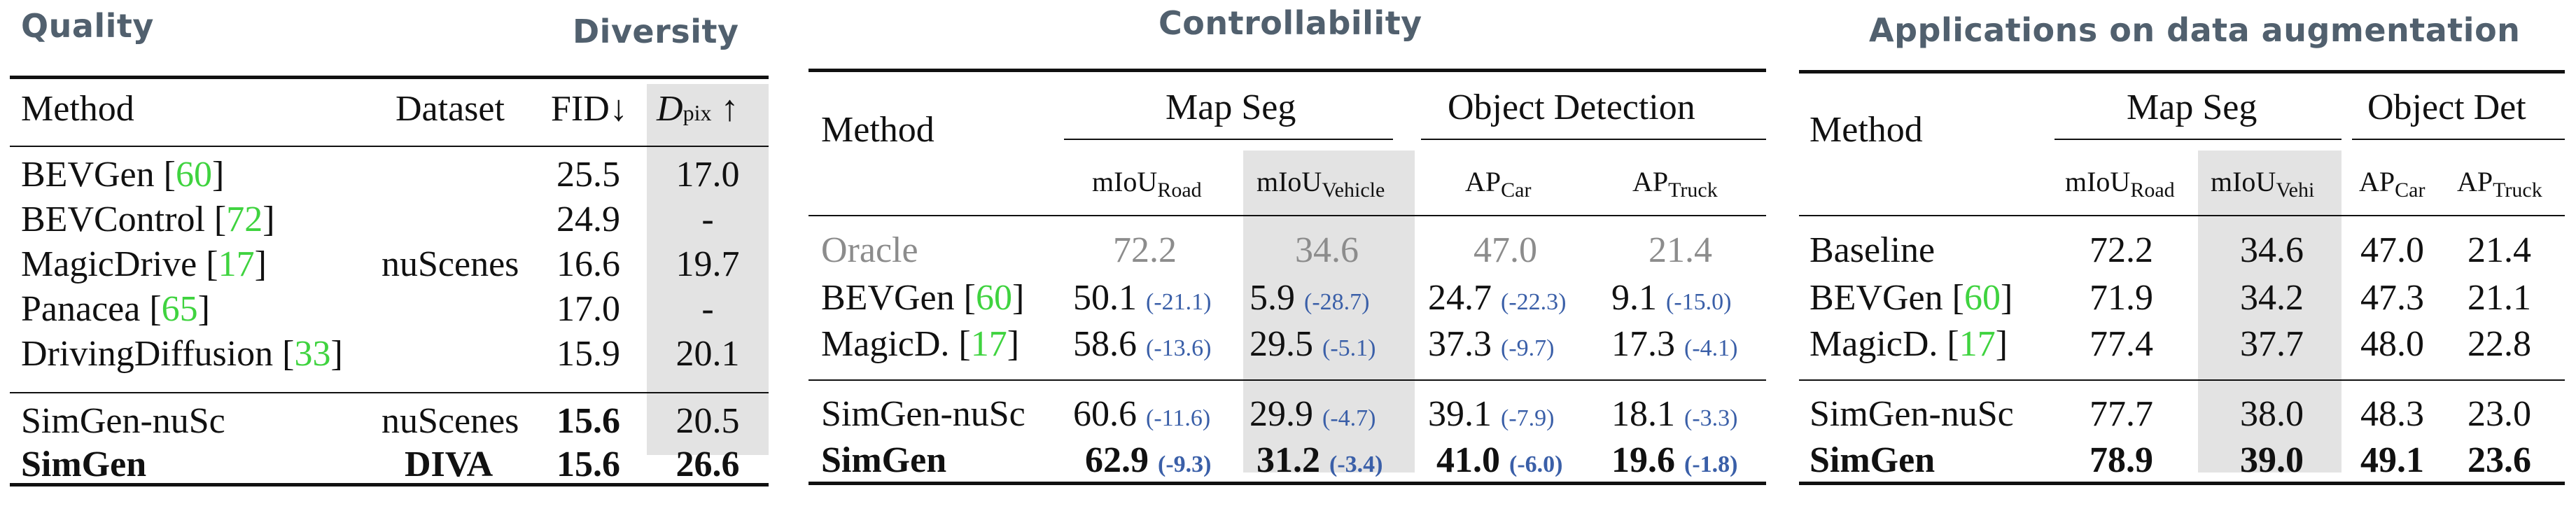  Describe the element at coordinates (1680, 250) in the screenshot. I see `oracle-cell: 21.4` at that location.